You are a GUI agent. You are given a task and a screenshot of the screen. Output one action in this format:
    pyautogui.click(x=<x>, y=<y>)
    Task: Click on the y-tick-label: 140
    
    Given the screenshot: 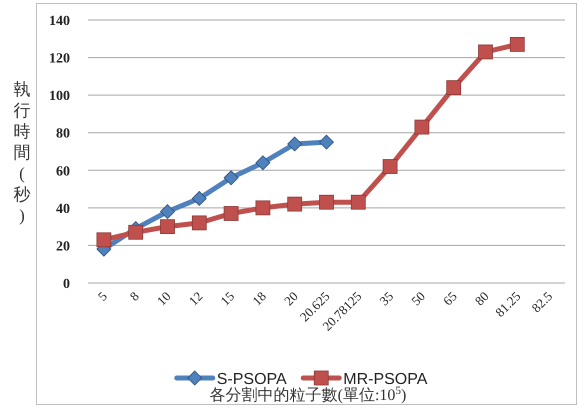 What is the action you would take?
    pyautogui.click(x=59, y=21)
    